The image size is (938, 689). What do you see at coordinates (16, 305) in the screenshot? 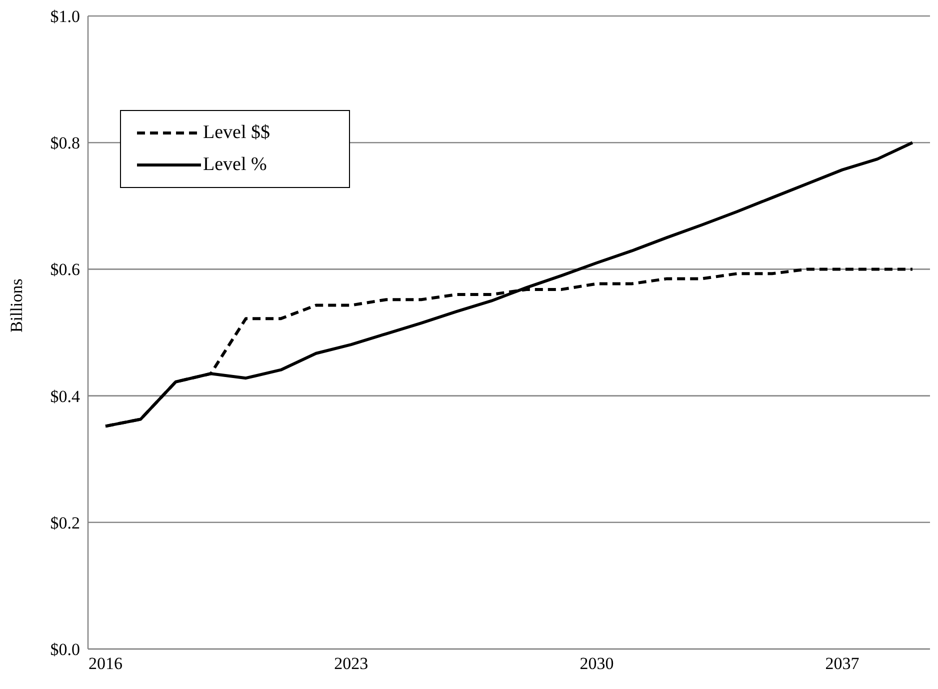
I see `y-axis-title: Billions` at bounding box center [16, 305].